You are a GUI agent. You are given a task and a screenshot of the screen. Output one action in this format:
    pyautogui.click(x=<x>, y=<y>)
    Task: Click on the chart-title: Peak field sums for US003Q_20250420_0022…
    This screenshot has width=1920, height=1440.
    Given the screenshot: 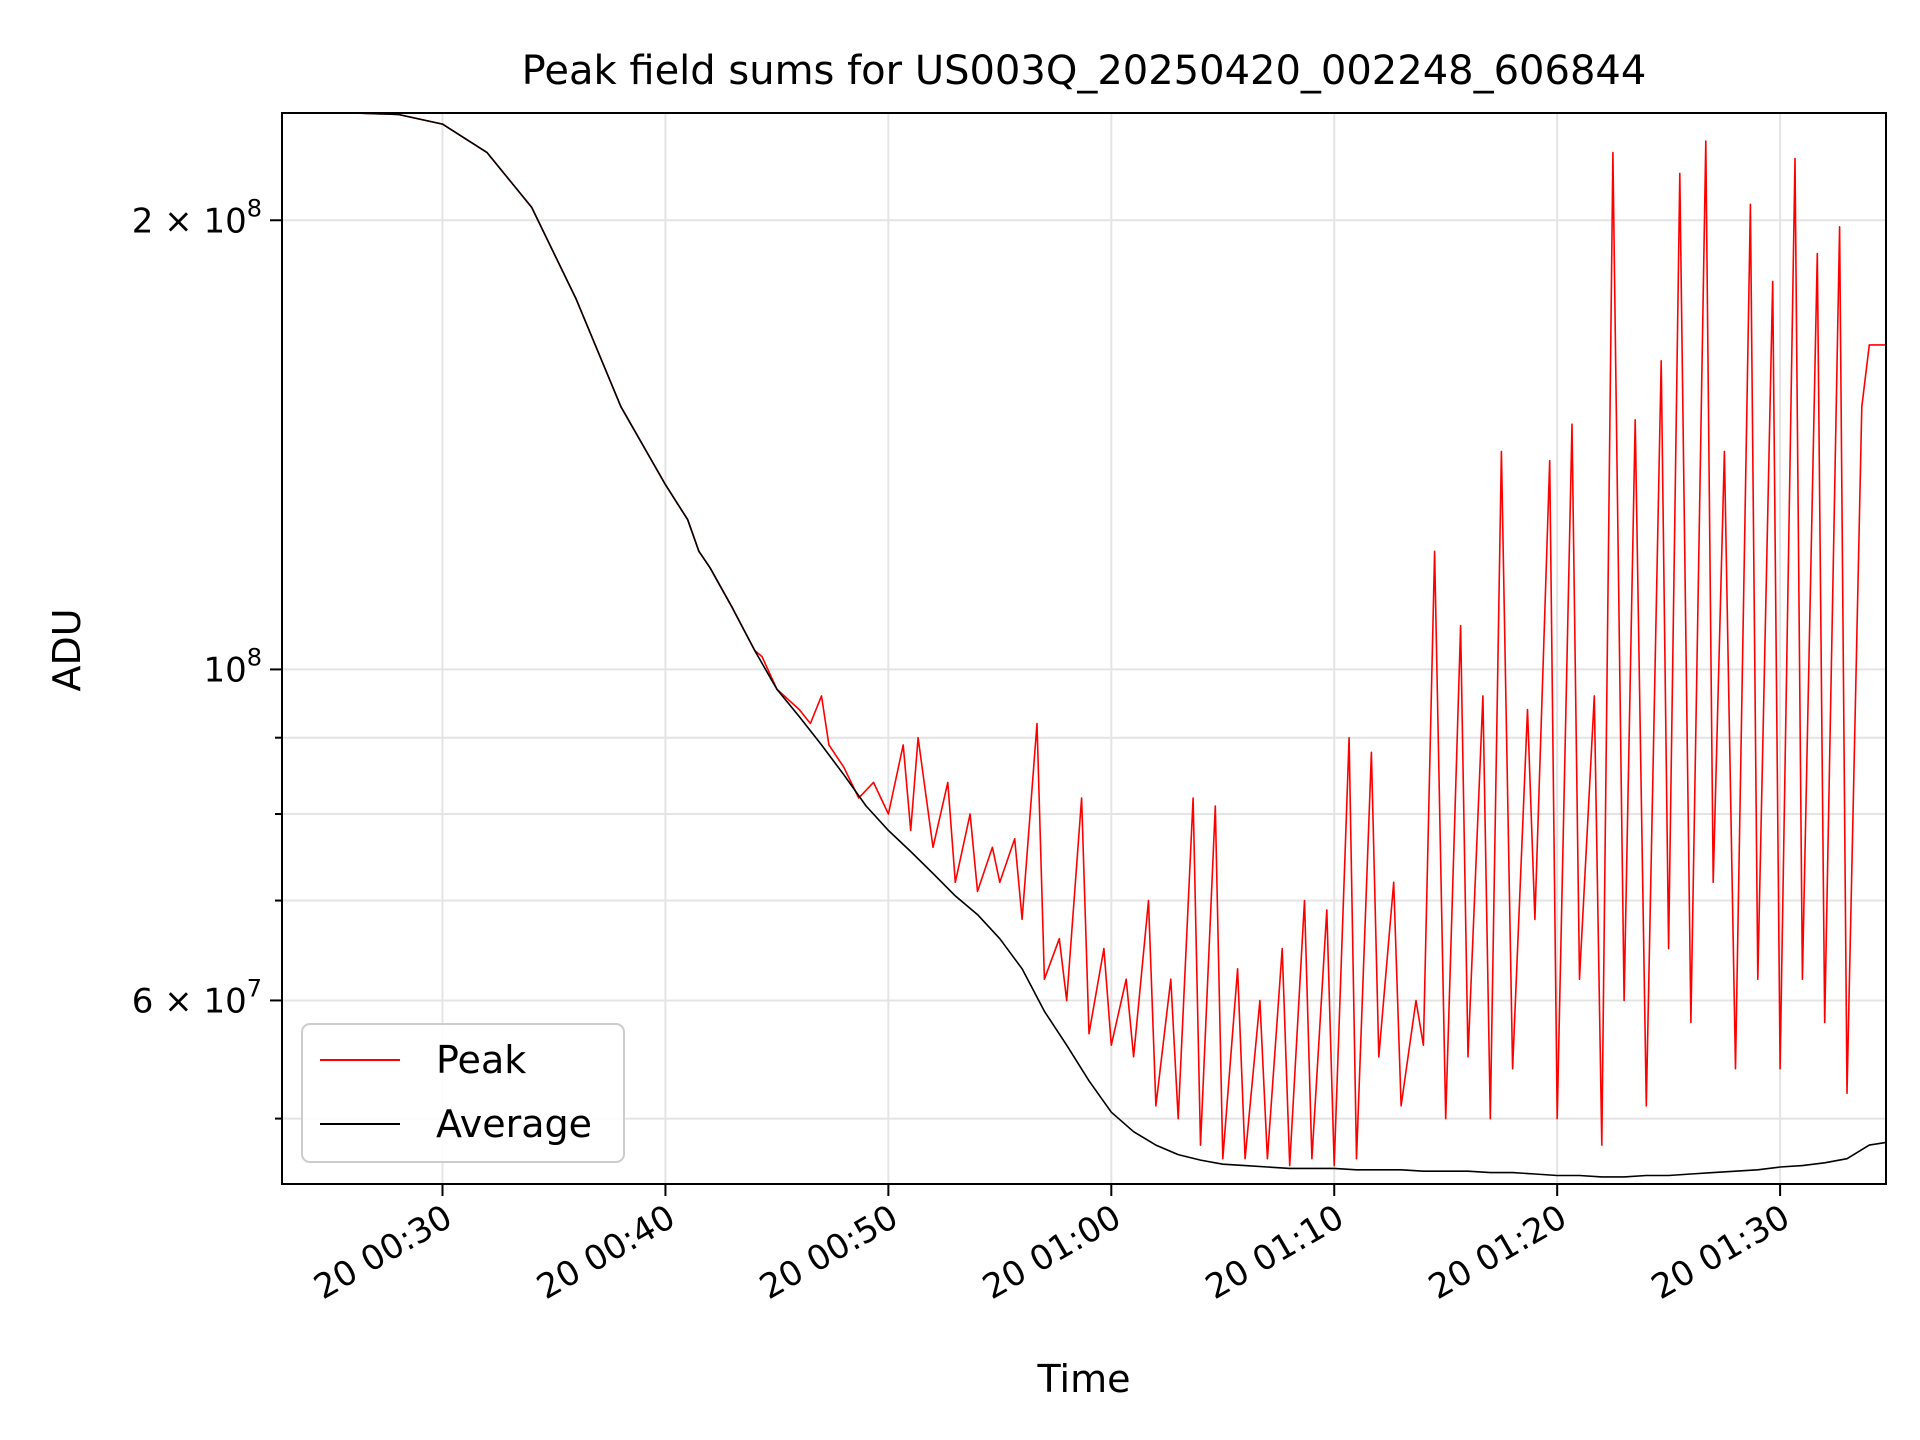 What is the action you would take?
    pyautogui.click(x=1084, y=71)
    